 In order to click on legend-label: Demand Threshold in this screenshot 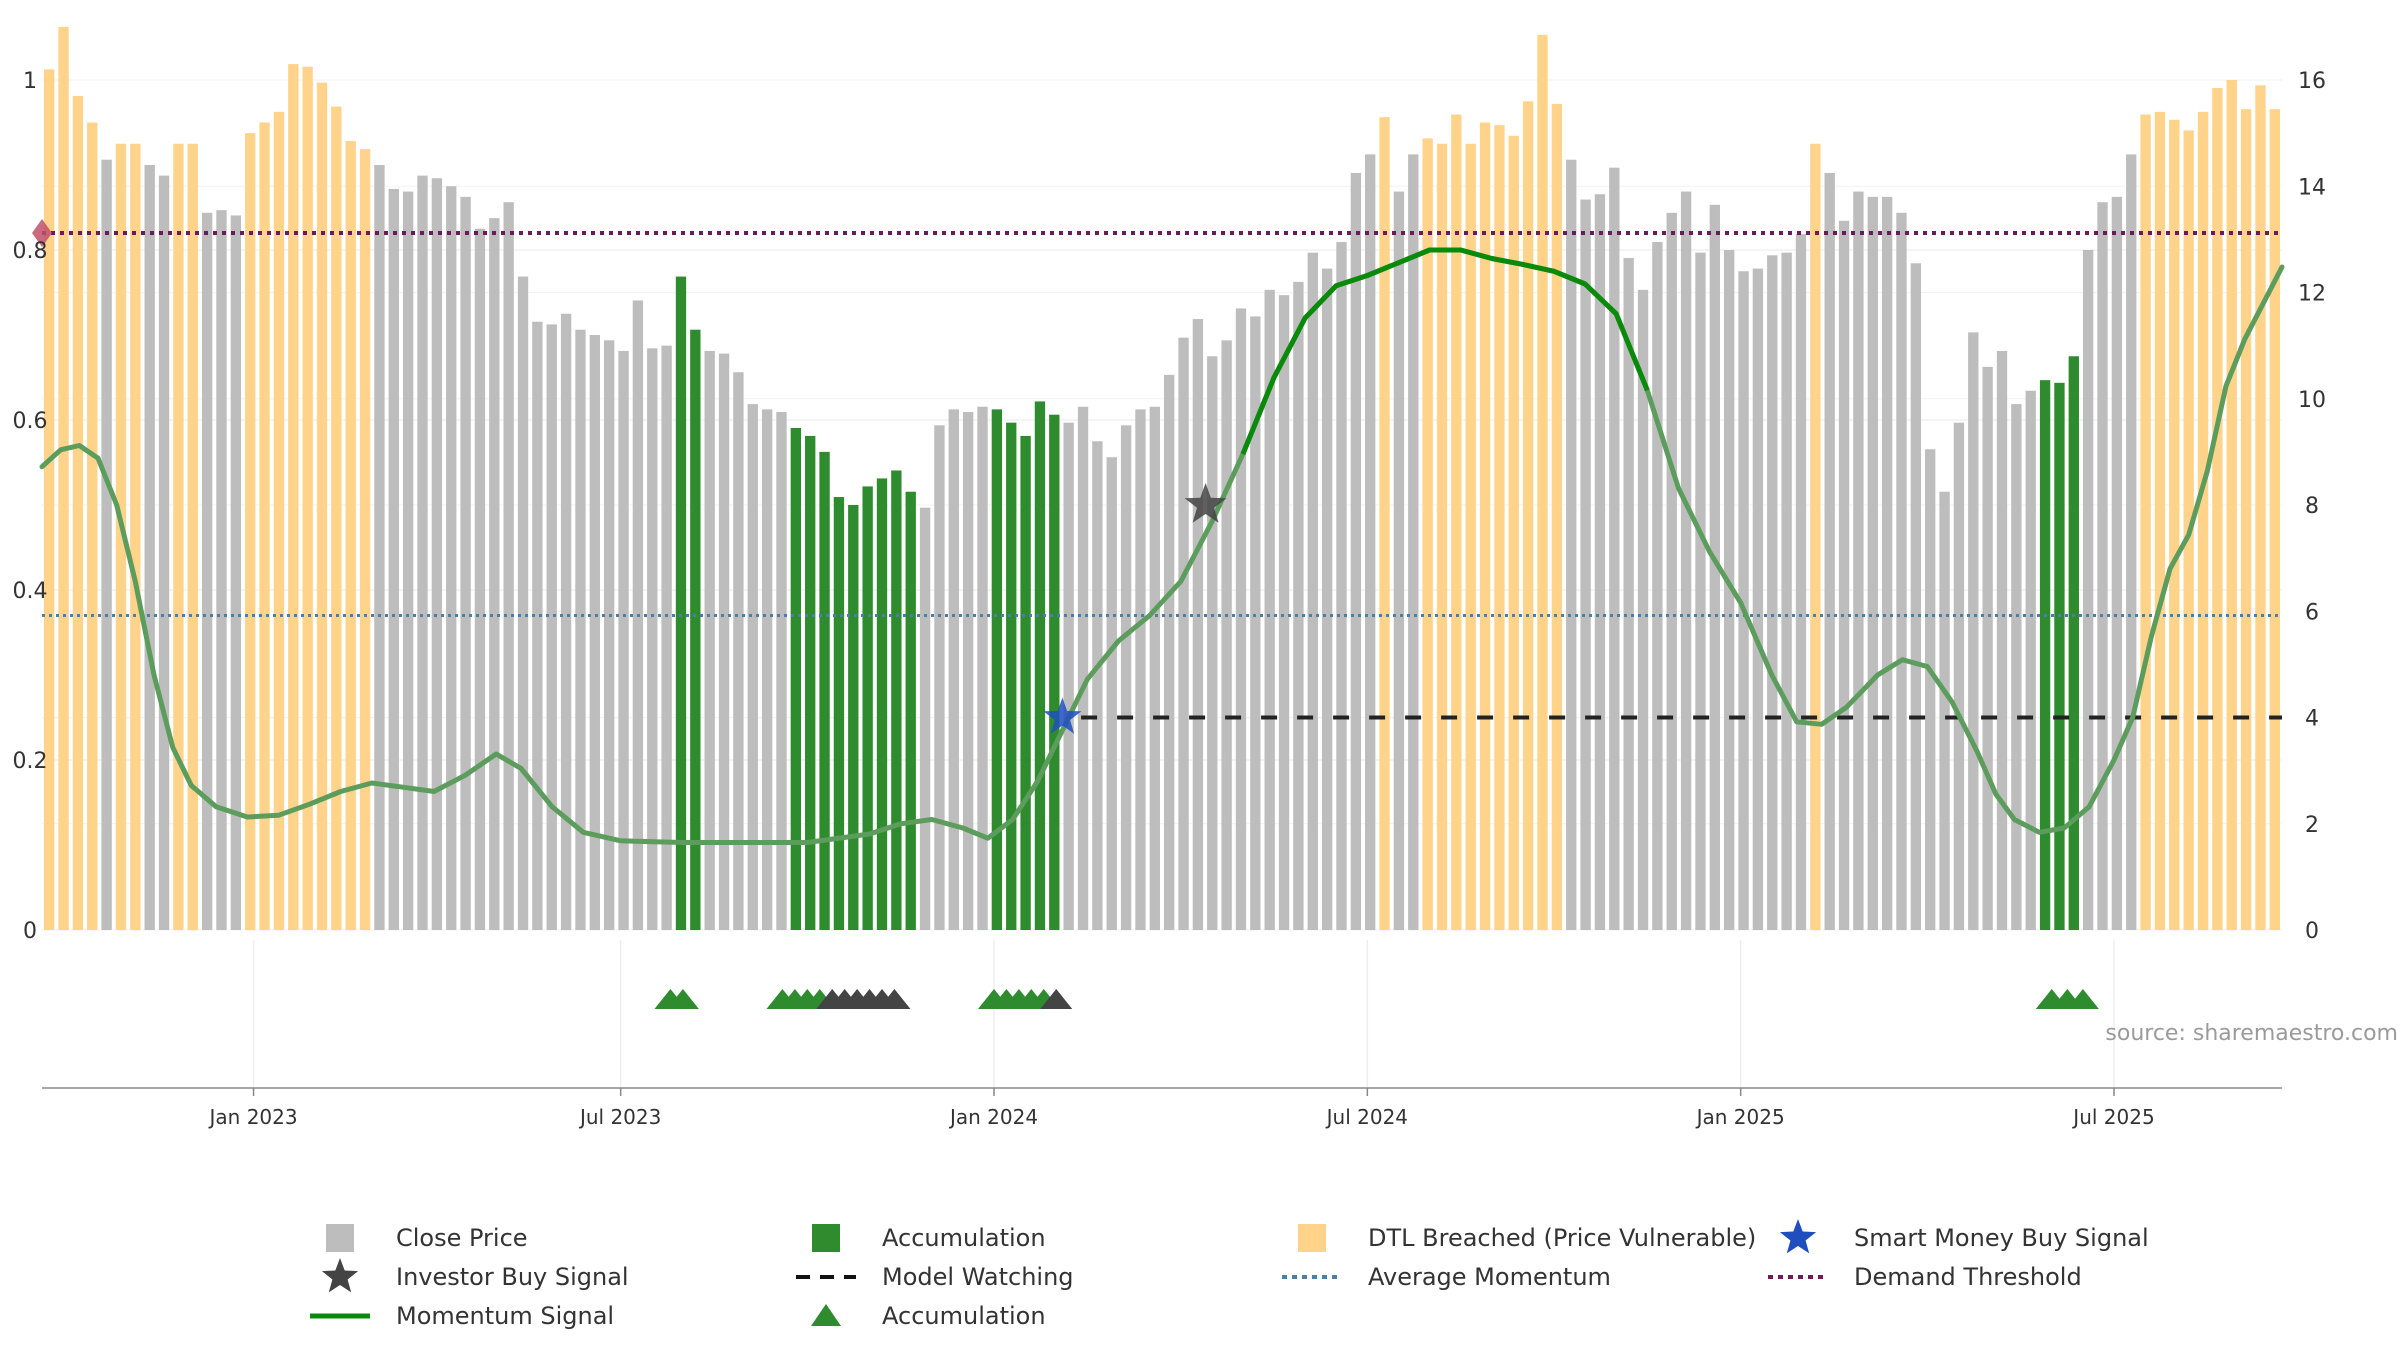, I will do `click(1968, 1277)`.